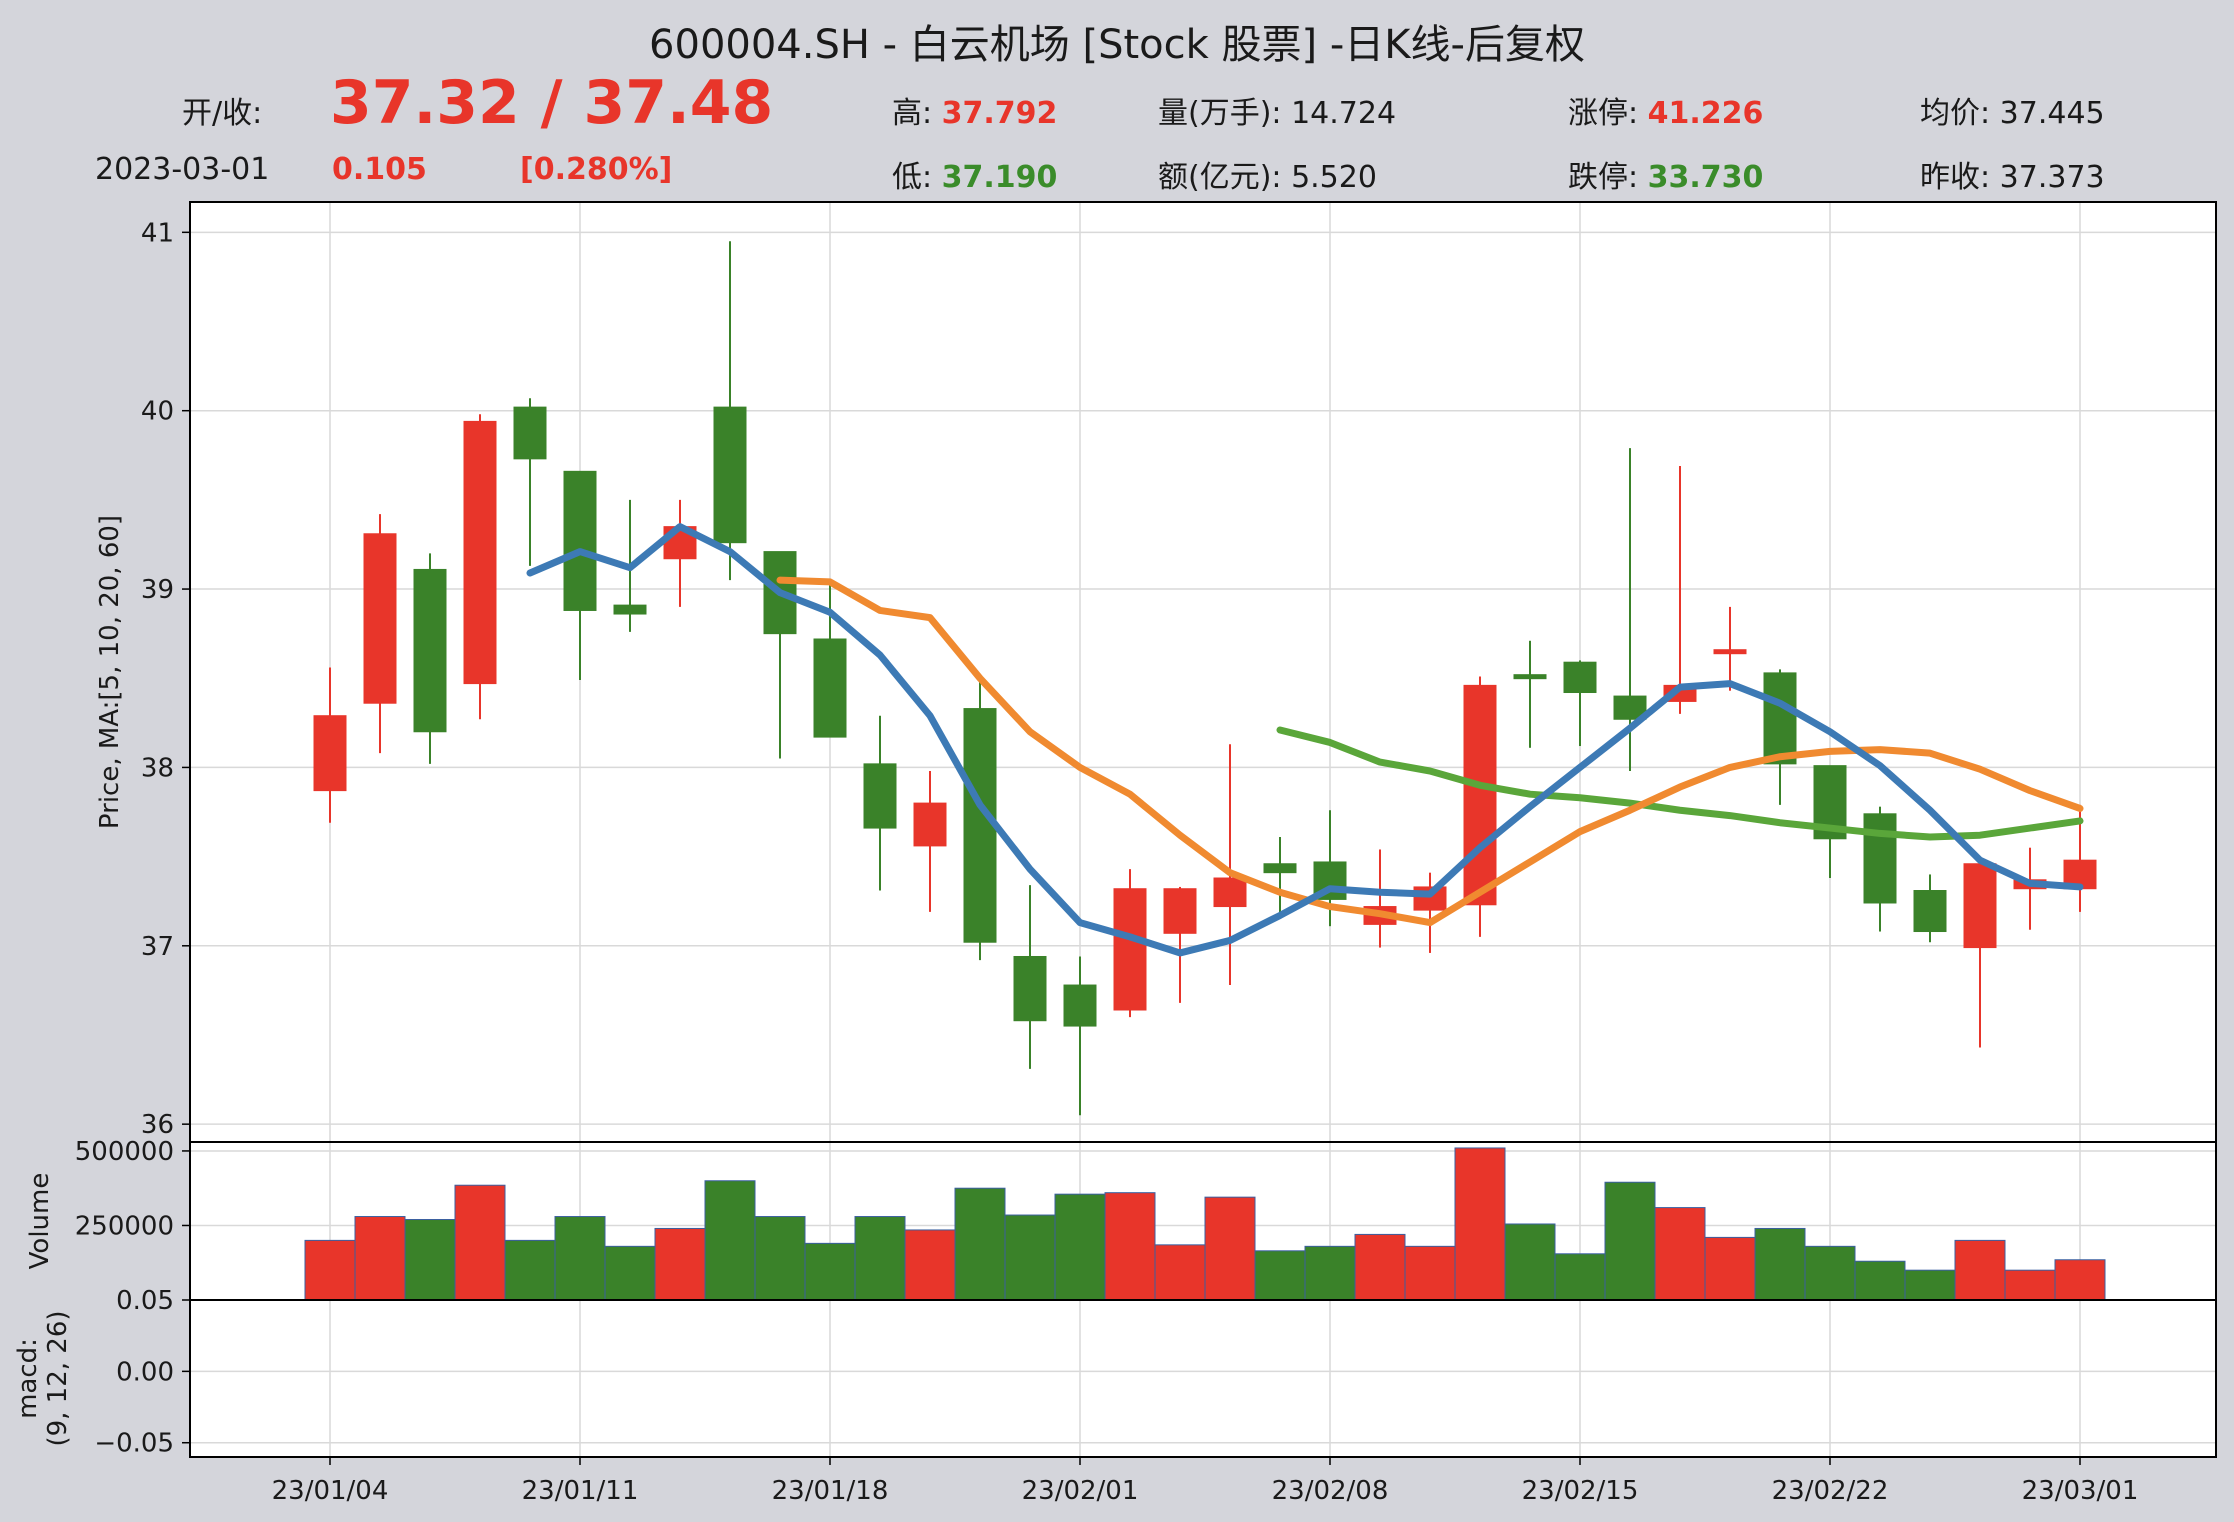  I want to click on volume-tick-label: 500000, so click(124, 1152).